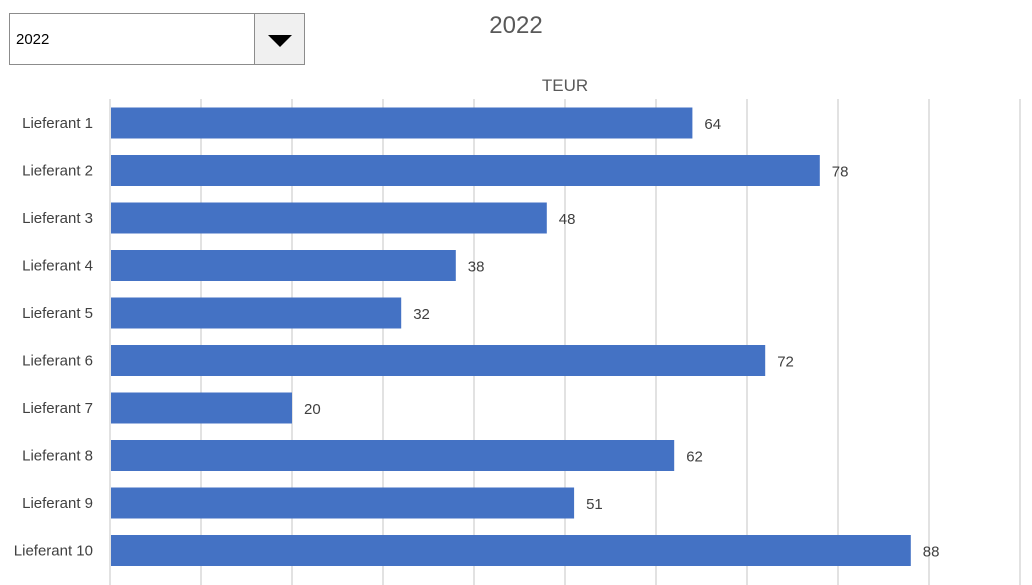  I want to click on axis-title: TEUR, so click(565, 85).